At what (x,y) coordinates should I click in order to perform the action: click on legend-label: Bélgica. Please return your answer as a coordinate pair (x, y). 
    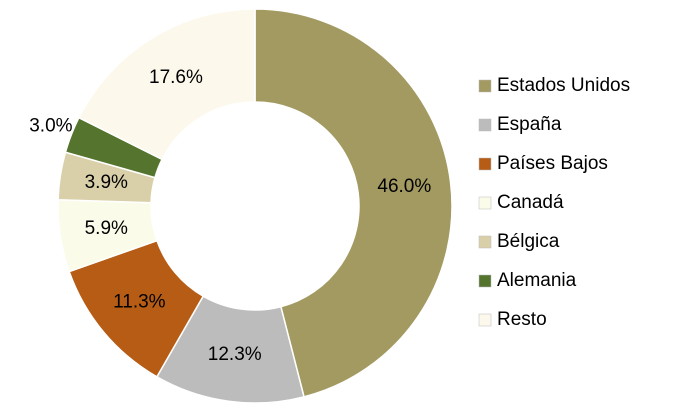
    Looking at the image, I should click on (528, 241).